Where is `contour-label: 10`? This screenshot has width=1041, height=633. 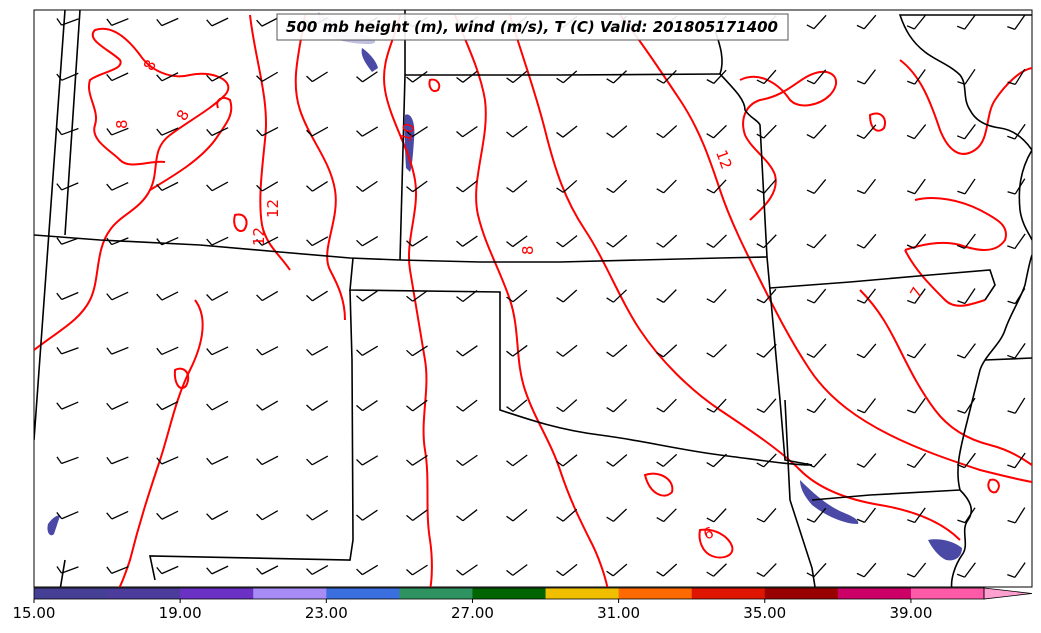 contour-label: 10 is located at coordinates (407, 132).